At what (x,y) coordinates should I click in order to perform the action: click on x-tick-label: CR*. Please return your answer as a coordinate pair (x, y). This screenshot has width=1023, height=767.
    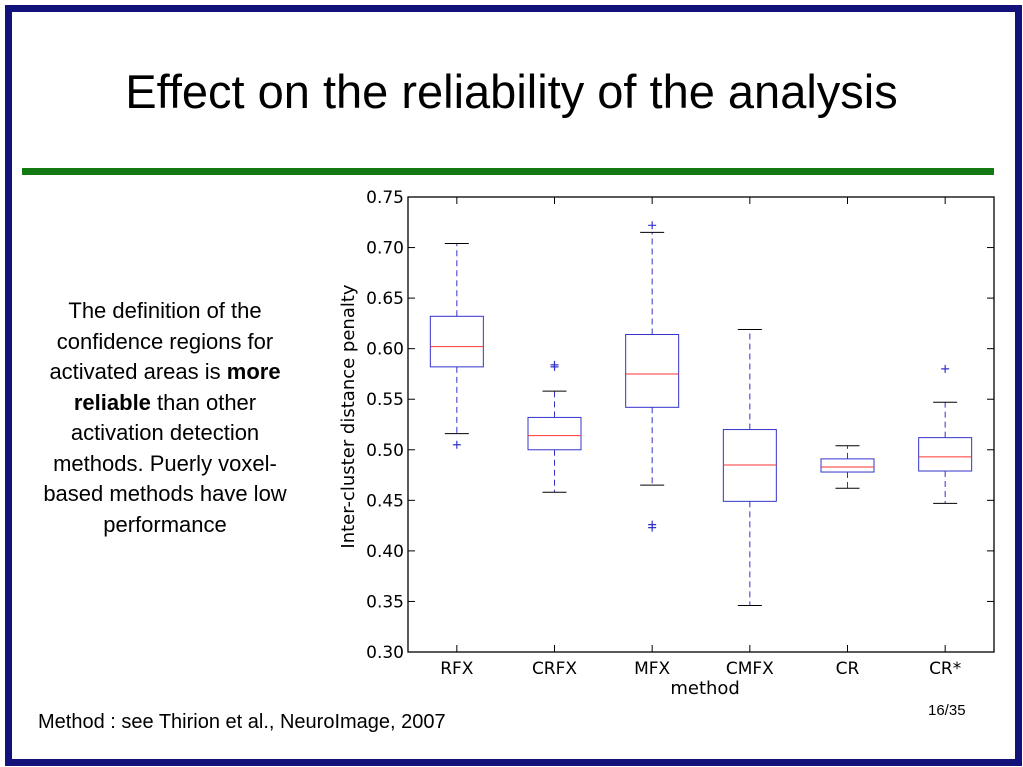
    Looking at the image, I should click on (945, 669).